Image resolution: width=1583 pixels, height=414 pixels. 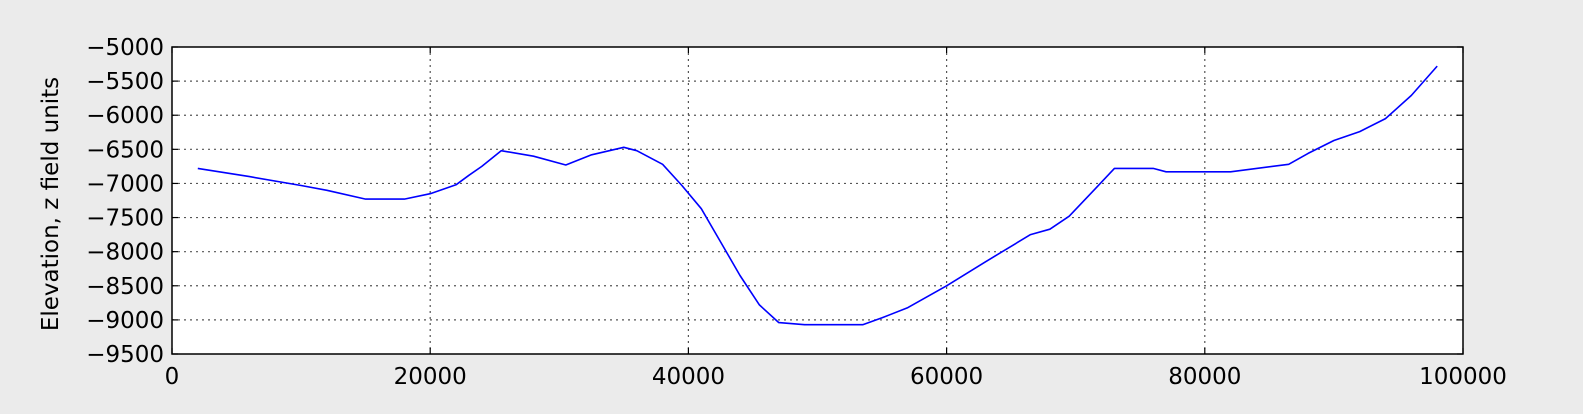 I want to click on y-tick-label: −8500, so click(x=125, y=287).